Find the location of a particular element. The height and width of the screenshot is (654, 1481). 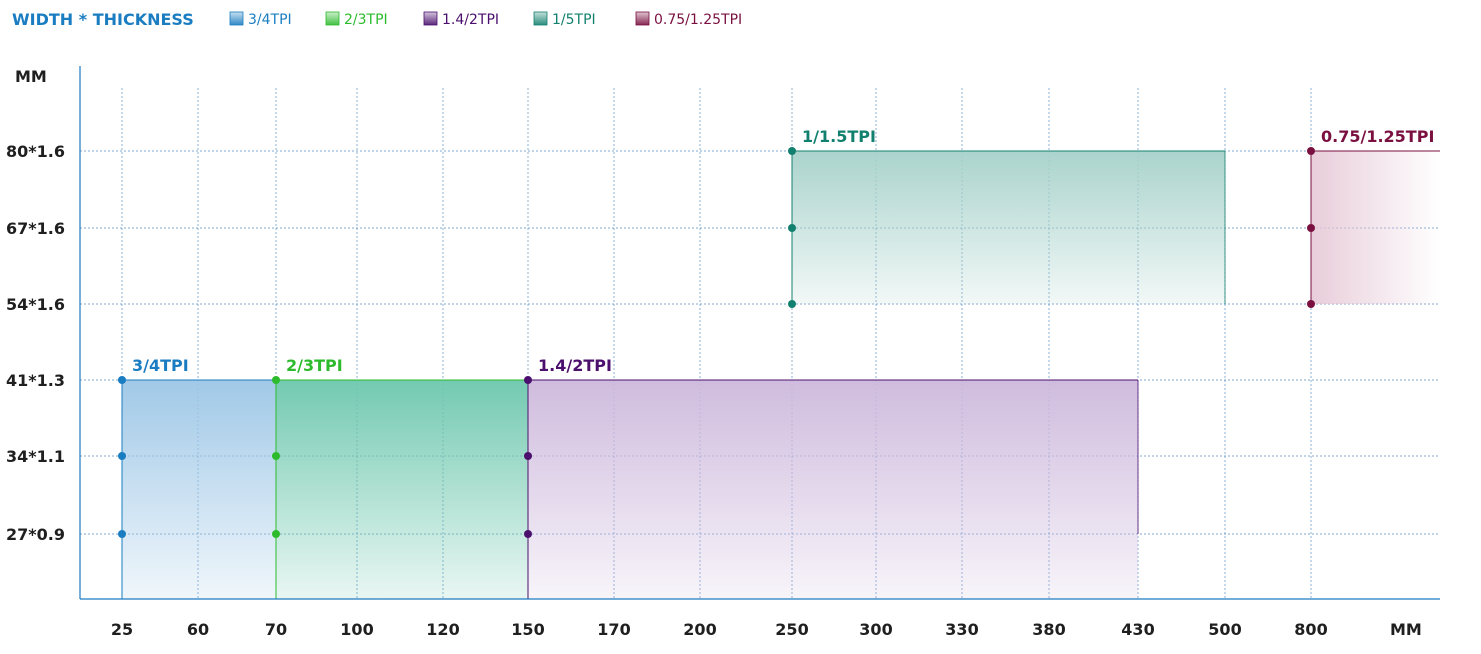

x-tick-label: 120 is located at coordinates (442, 629).